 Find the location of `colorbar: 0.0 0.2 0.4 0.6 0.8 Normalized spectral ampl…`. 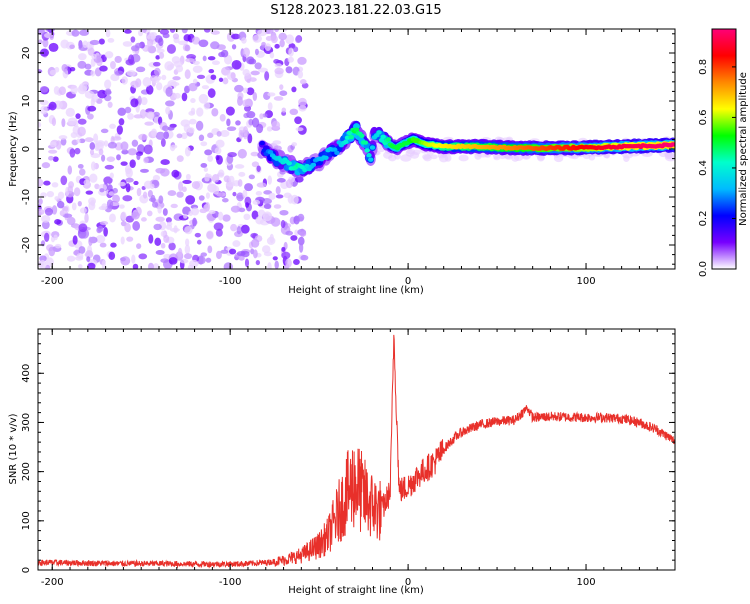

colorbar: 0.0 0.2 0.4 0.6 0.8 Normalized spectral ampl… is located at coordinates (723, 152).